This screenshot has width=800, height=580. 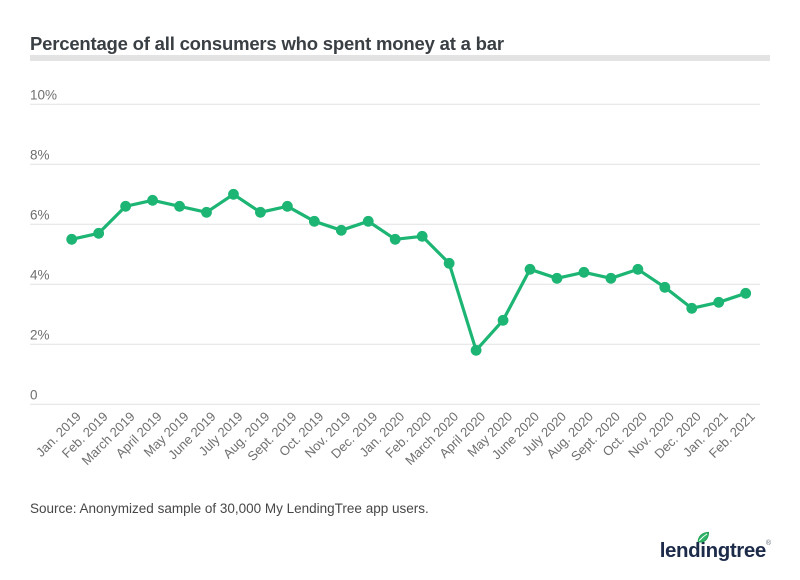 What do you see at coordinates (34, 394) in the screenshot?
I see `y-tick-label: 0` at bounding box center [34, 394].